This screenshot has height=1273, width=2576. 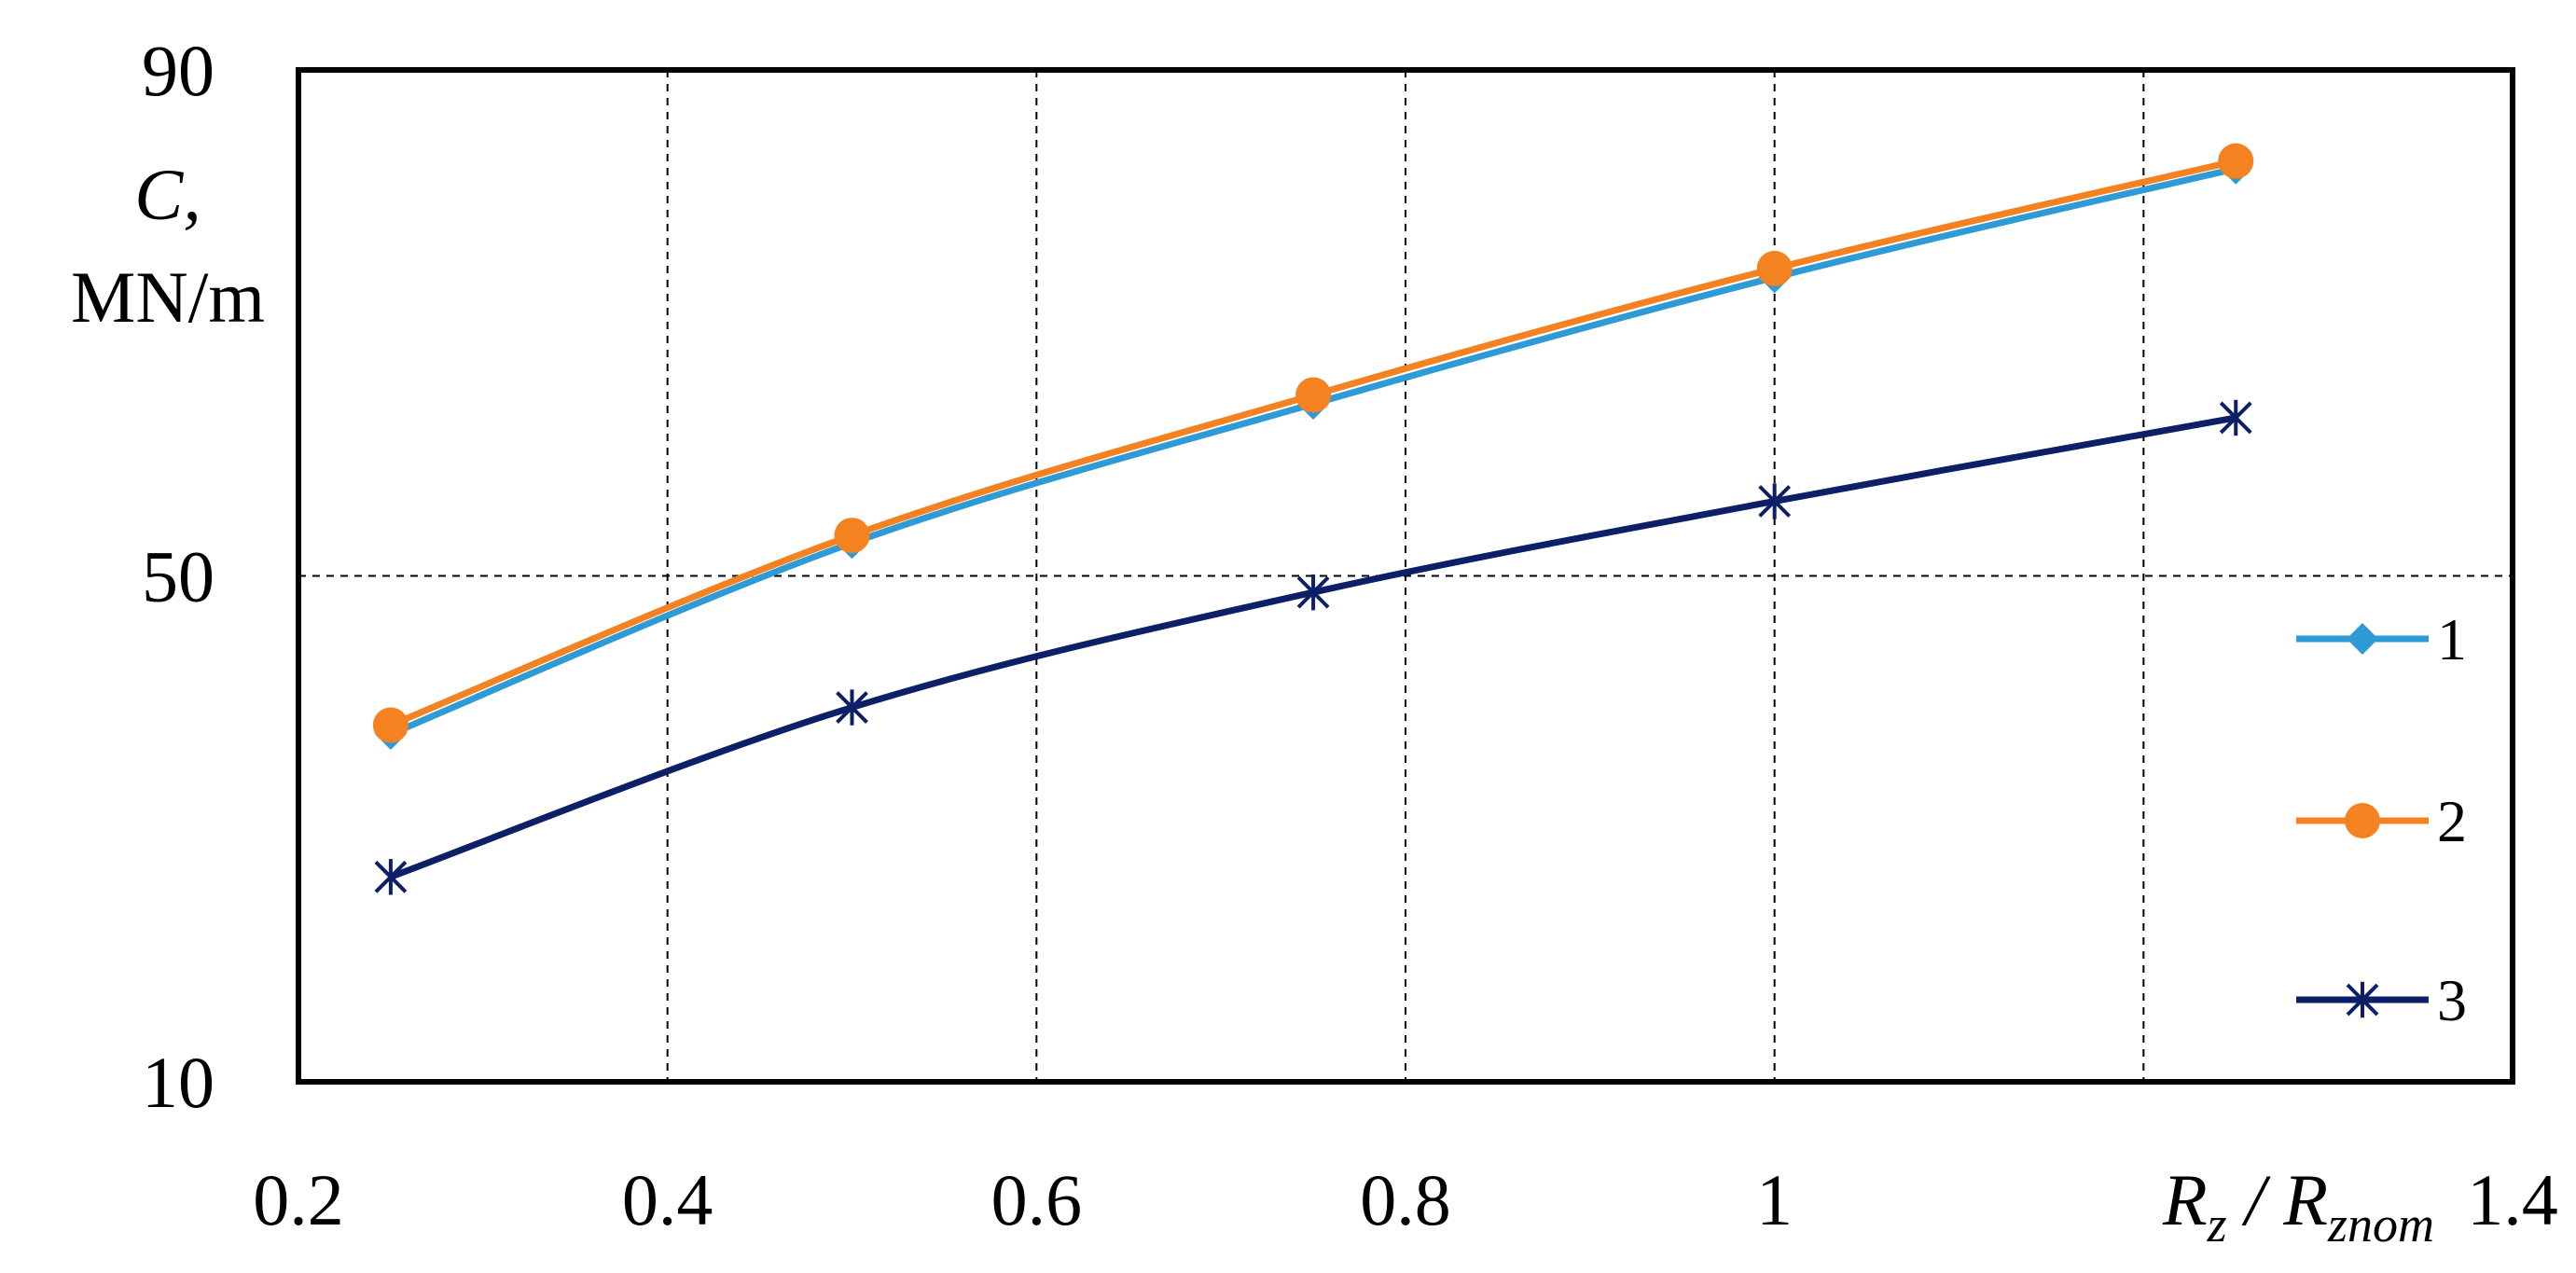 I want to click on y-axis-title-line1: C,, so click(x=167, y=194).